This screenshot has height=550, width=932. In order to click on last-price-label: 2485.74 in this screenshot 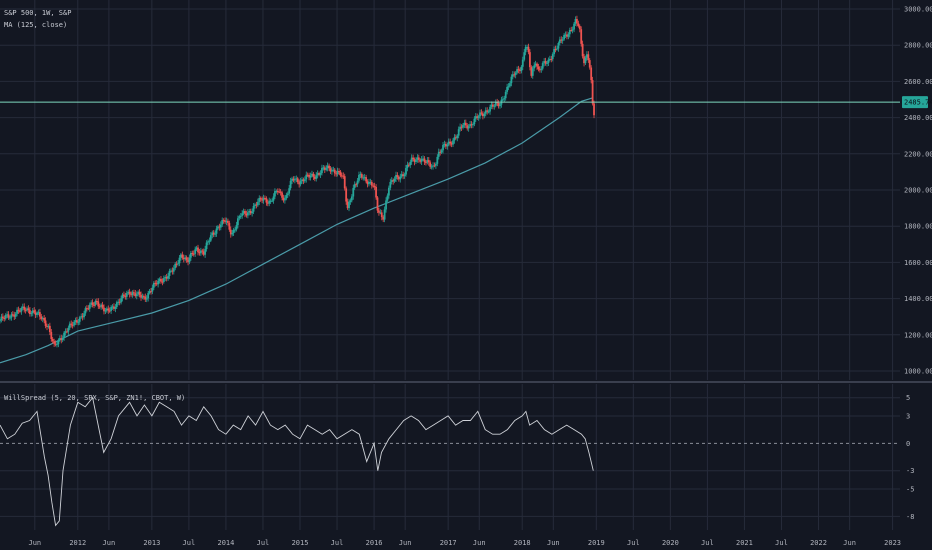, I will do `click(918, 103)`.